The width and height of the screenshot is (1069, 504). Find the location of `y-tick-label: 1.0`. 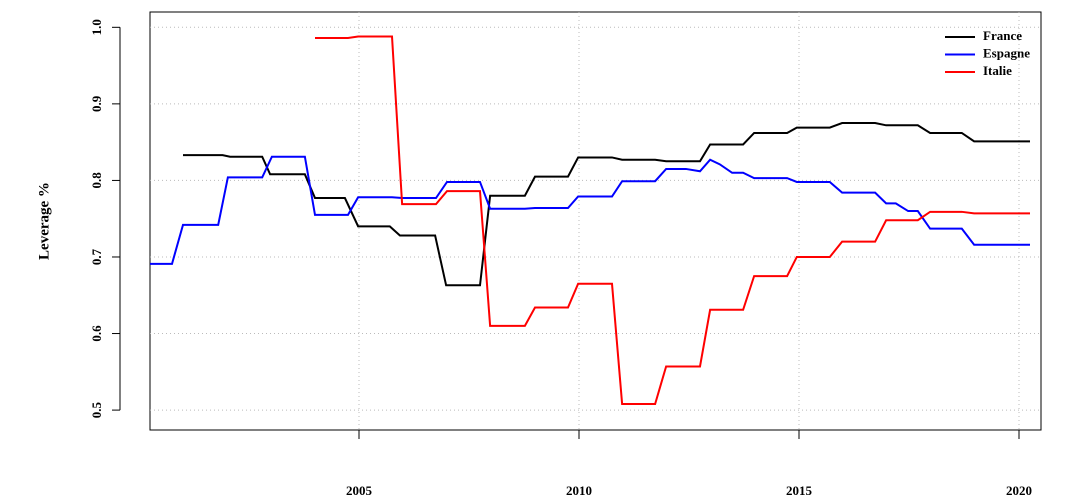

y-tick-label: 1.0 is located at coordinates (96, 27).